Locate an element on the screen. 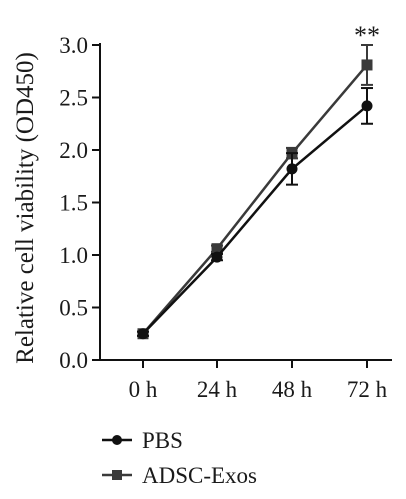  x-tick-label: 72 h is located at coordinates (367, 389).